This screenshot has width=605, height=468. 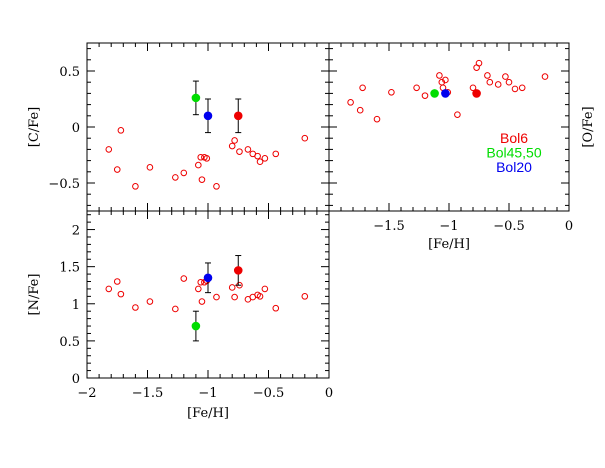 I want to click on x-tick-label: −2, so click(x=86, y=393).